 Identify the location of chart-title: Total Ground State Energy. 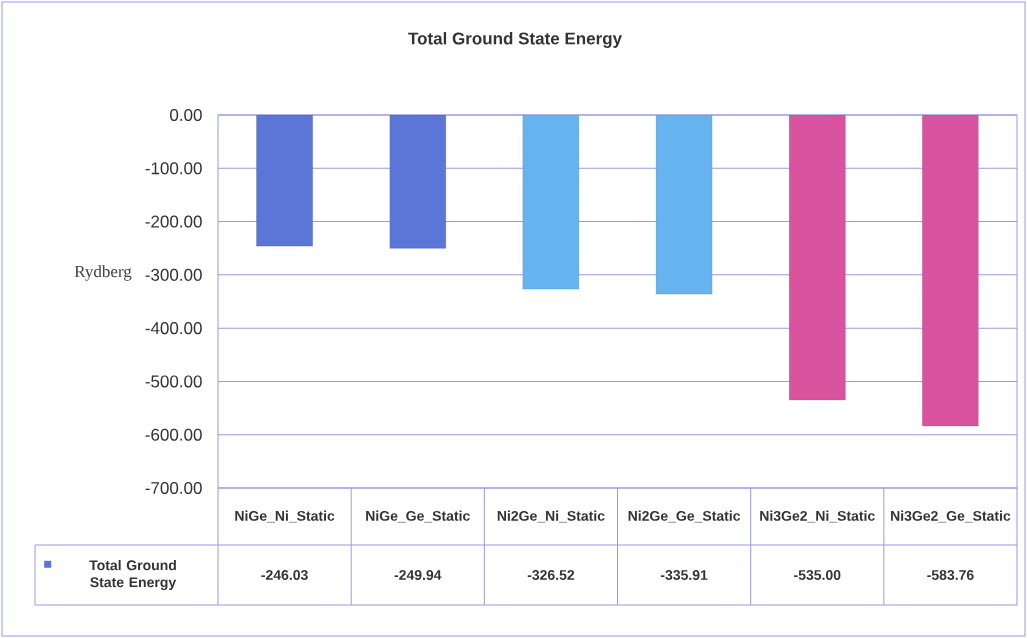
(515, 40).